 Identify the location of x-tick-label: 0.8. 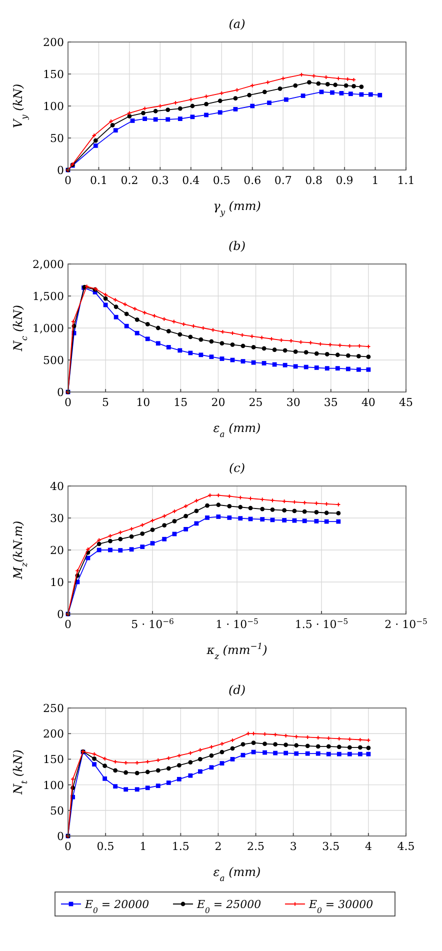
(314, 180).